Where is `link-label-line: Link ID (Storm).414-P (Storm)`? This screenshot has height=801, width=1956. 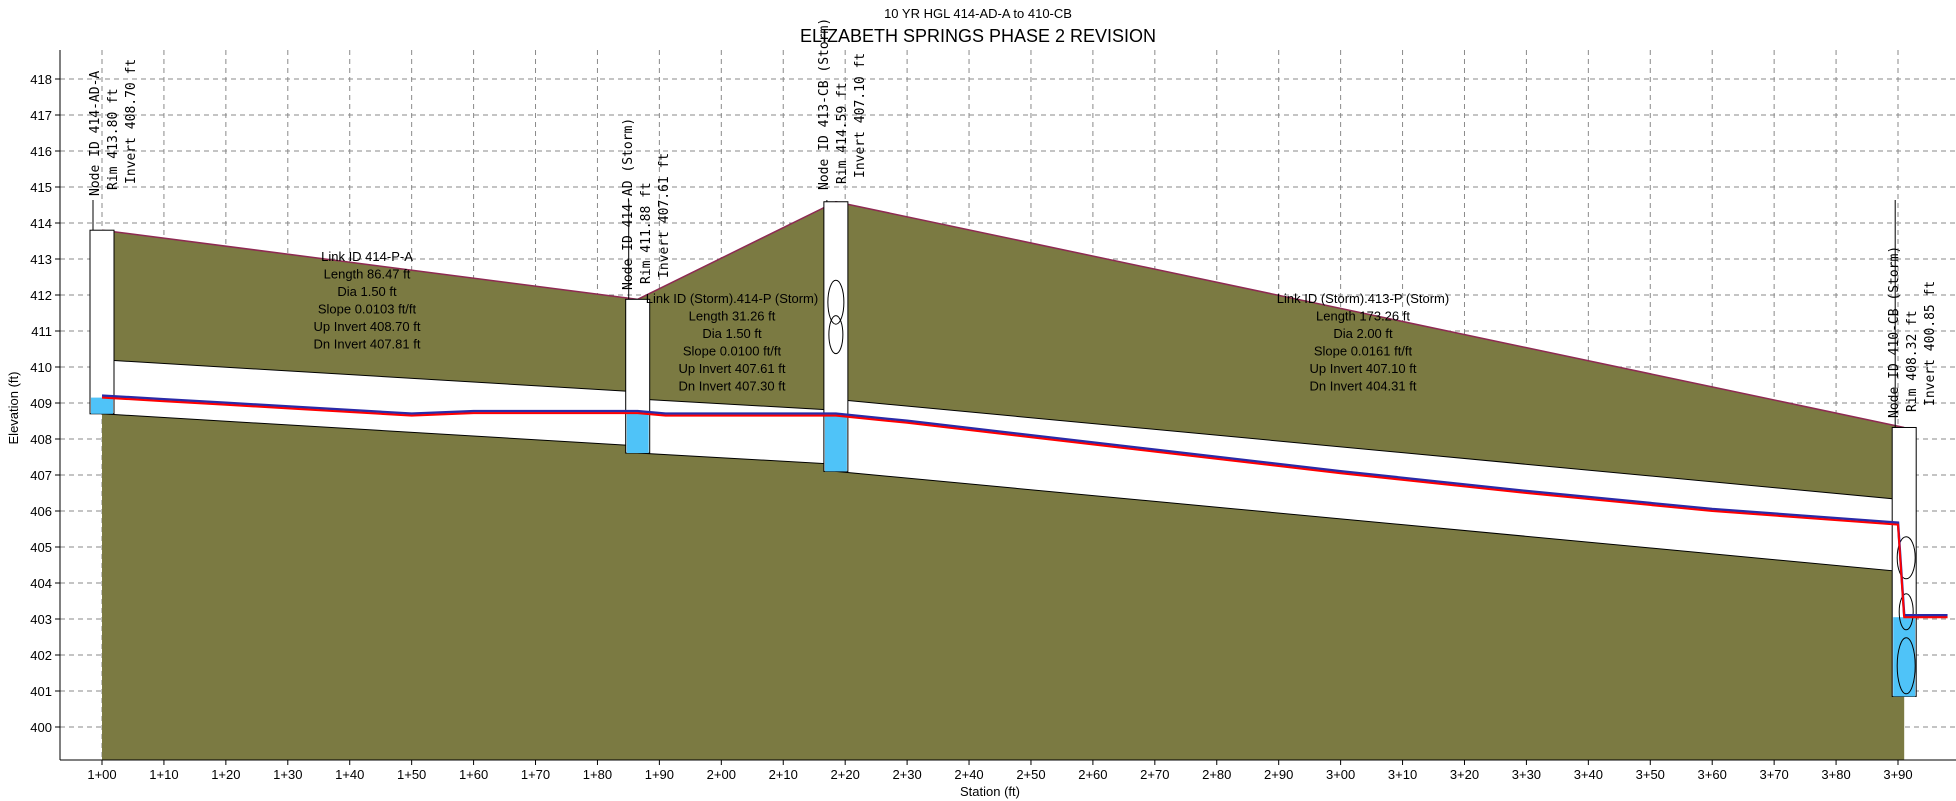 link-label-line: Link ID (Storm).414-P (Storm) is located at coordinates (732, 298).